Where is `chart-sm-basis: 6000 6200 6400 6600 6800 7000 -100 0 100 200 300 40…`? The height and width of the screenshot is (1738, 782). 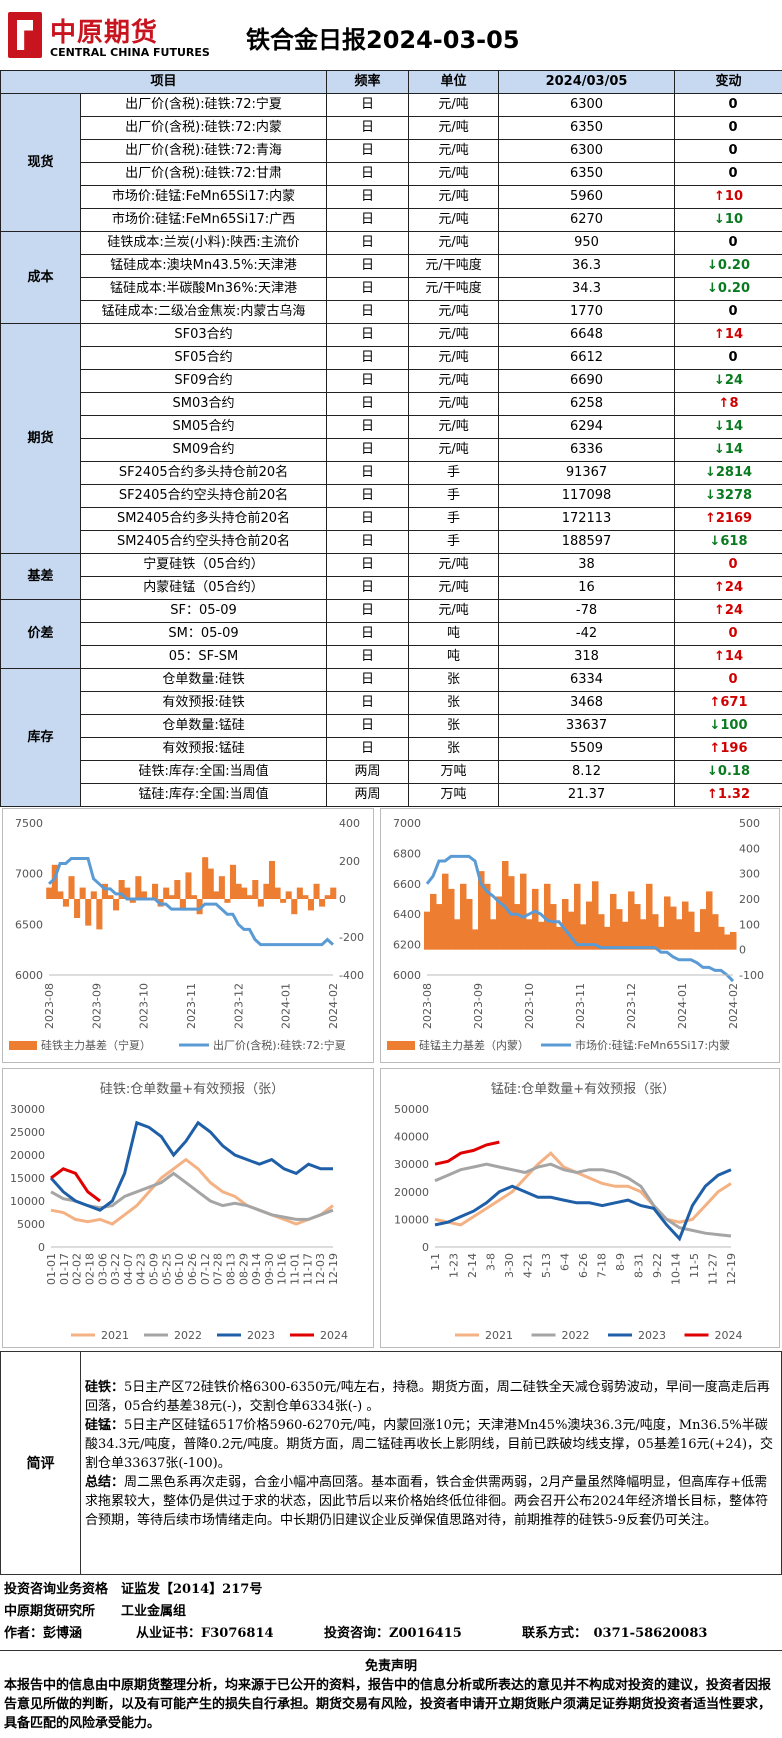 chart-sm-basis: 6000 6200 6400 6600 6800 7000 -100 0 100 200 300 40… is located at coordinates (575, 934).